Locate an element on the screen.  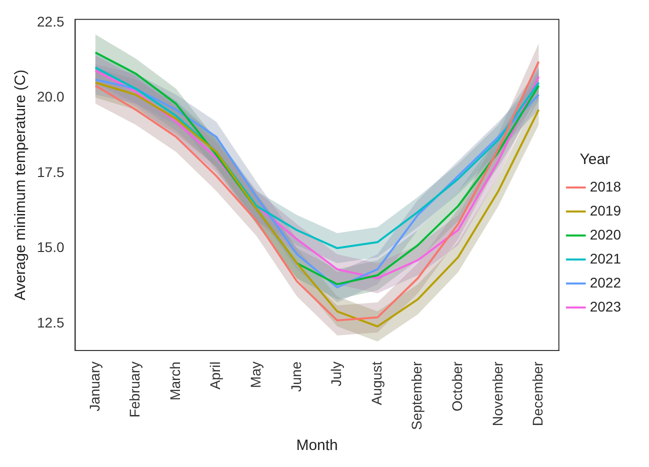
legend-label: 2022 is located at coordinates (606, 282).